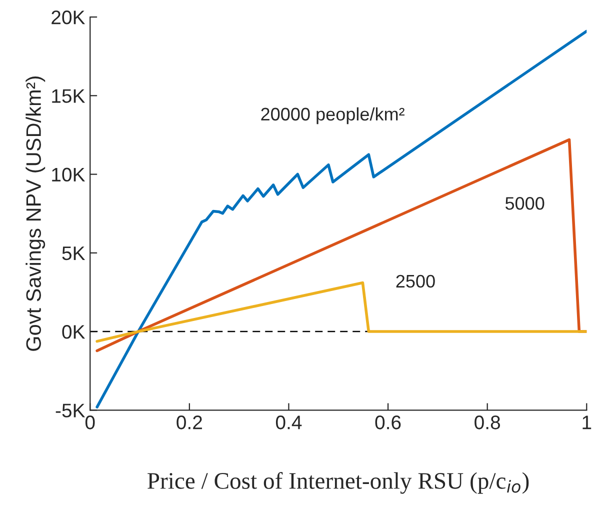 This screenshot has width=613, height=532. I want to click on x-tick-label: 0.2, so click(189, 423).